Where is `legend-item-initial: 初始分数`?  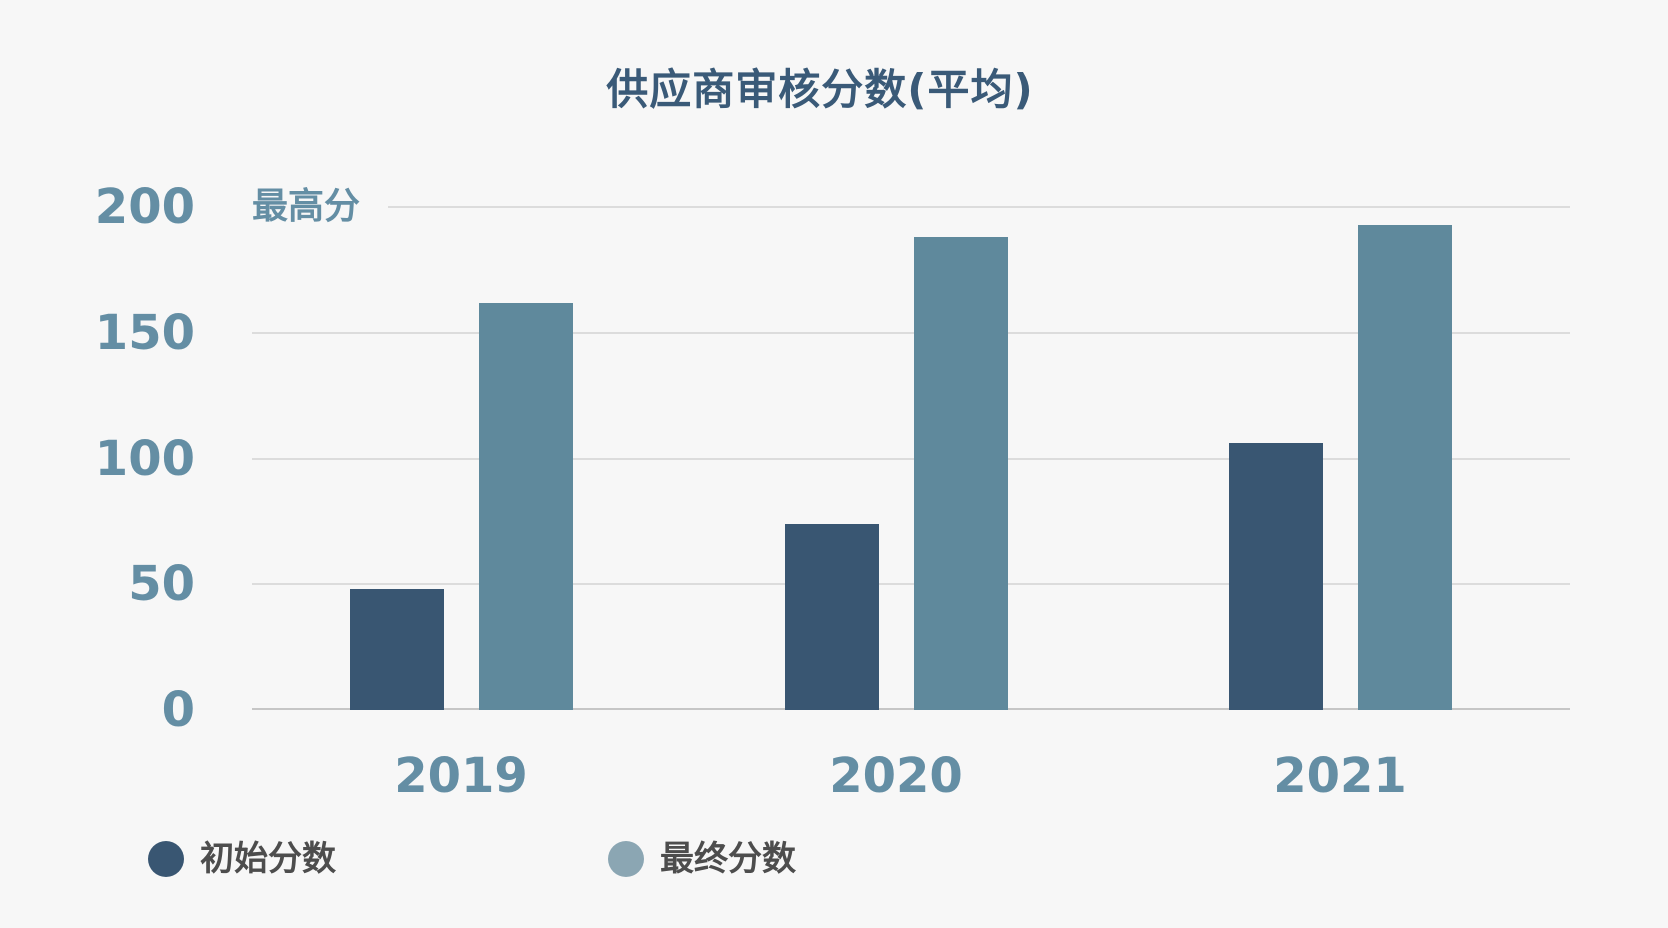
legend-item-initial: 初始分数 is located at coordinates (242, 859).